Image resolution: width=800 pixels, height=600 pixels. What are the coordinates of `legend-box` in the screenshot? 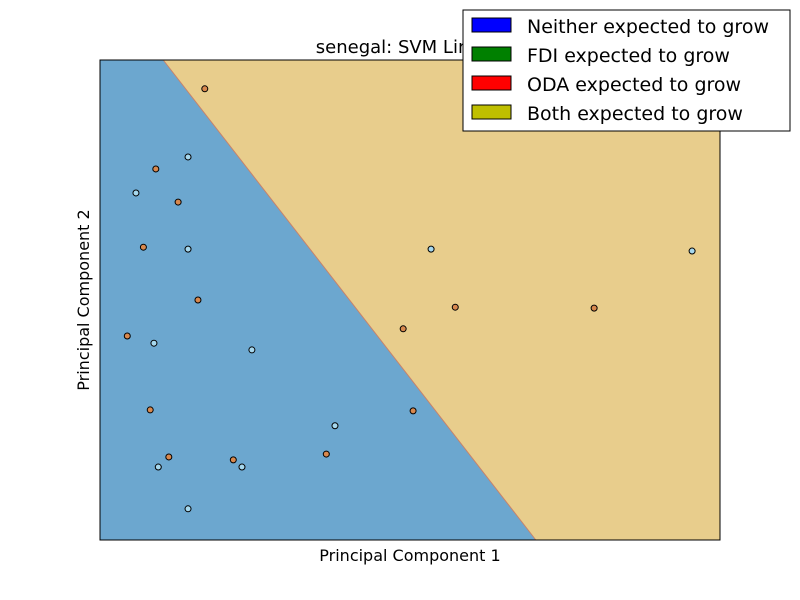 It's located at (626, 70).